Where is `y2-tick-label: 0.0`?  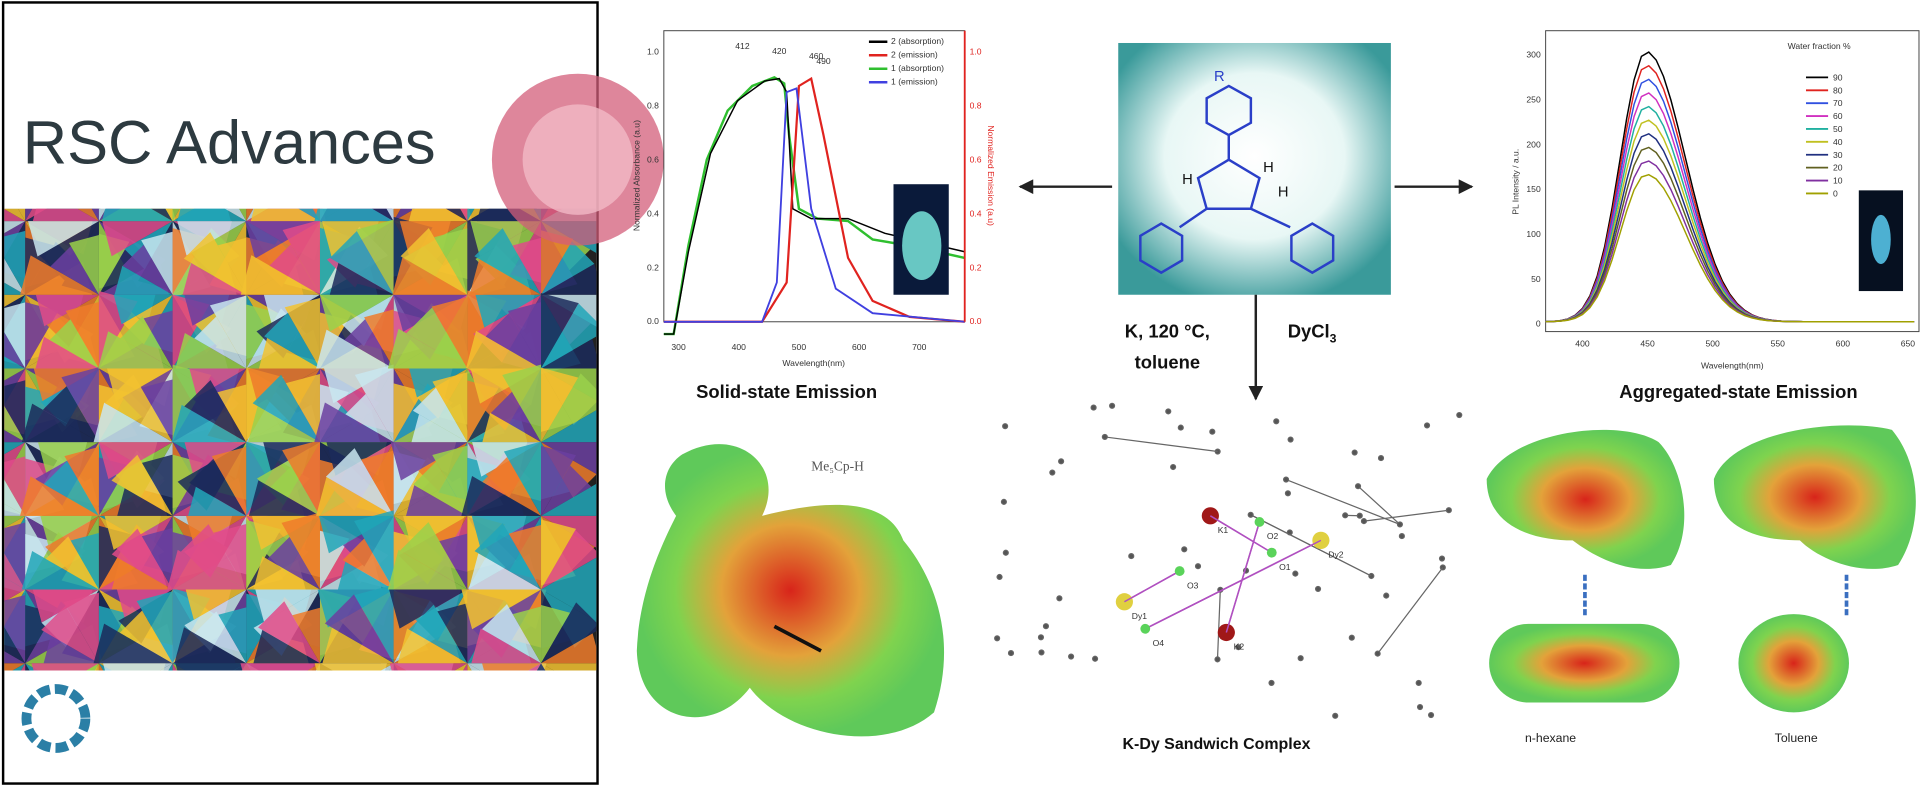
y2-tick-label: 0.0 is located at coordinates (976, 321).